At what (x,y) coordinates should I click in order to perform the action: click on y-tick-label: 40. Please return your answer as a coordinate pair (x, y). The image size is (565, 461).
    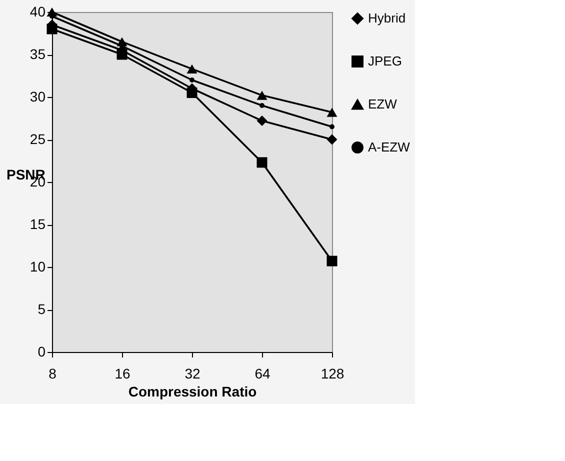
    Looking at the image, I should click on (38, 12).